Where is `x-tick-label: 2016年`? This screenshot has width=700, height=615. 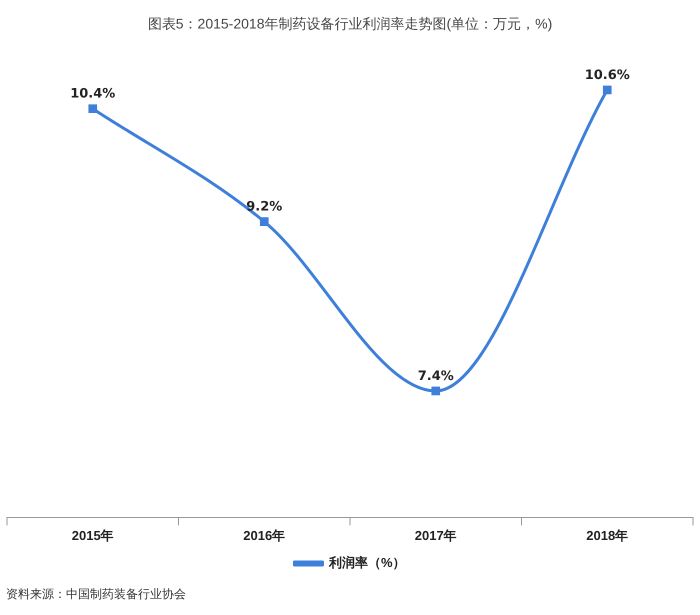 x-tick-label: 2016年 is located at coordinates (264, 535).